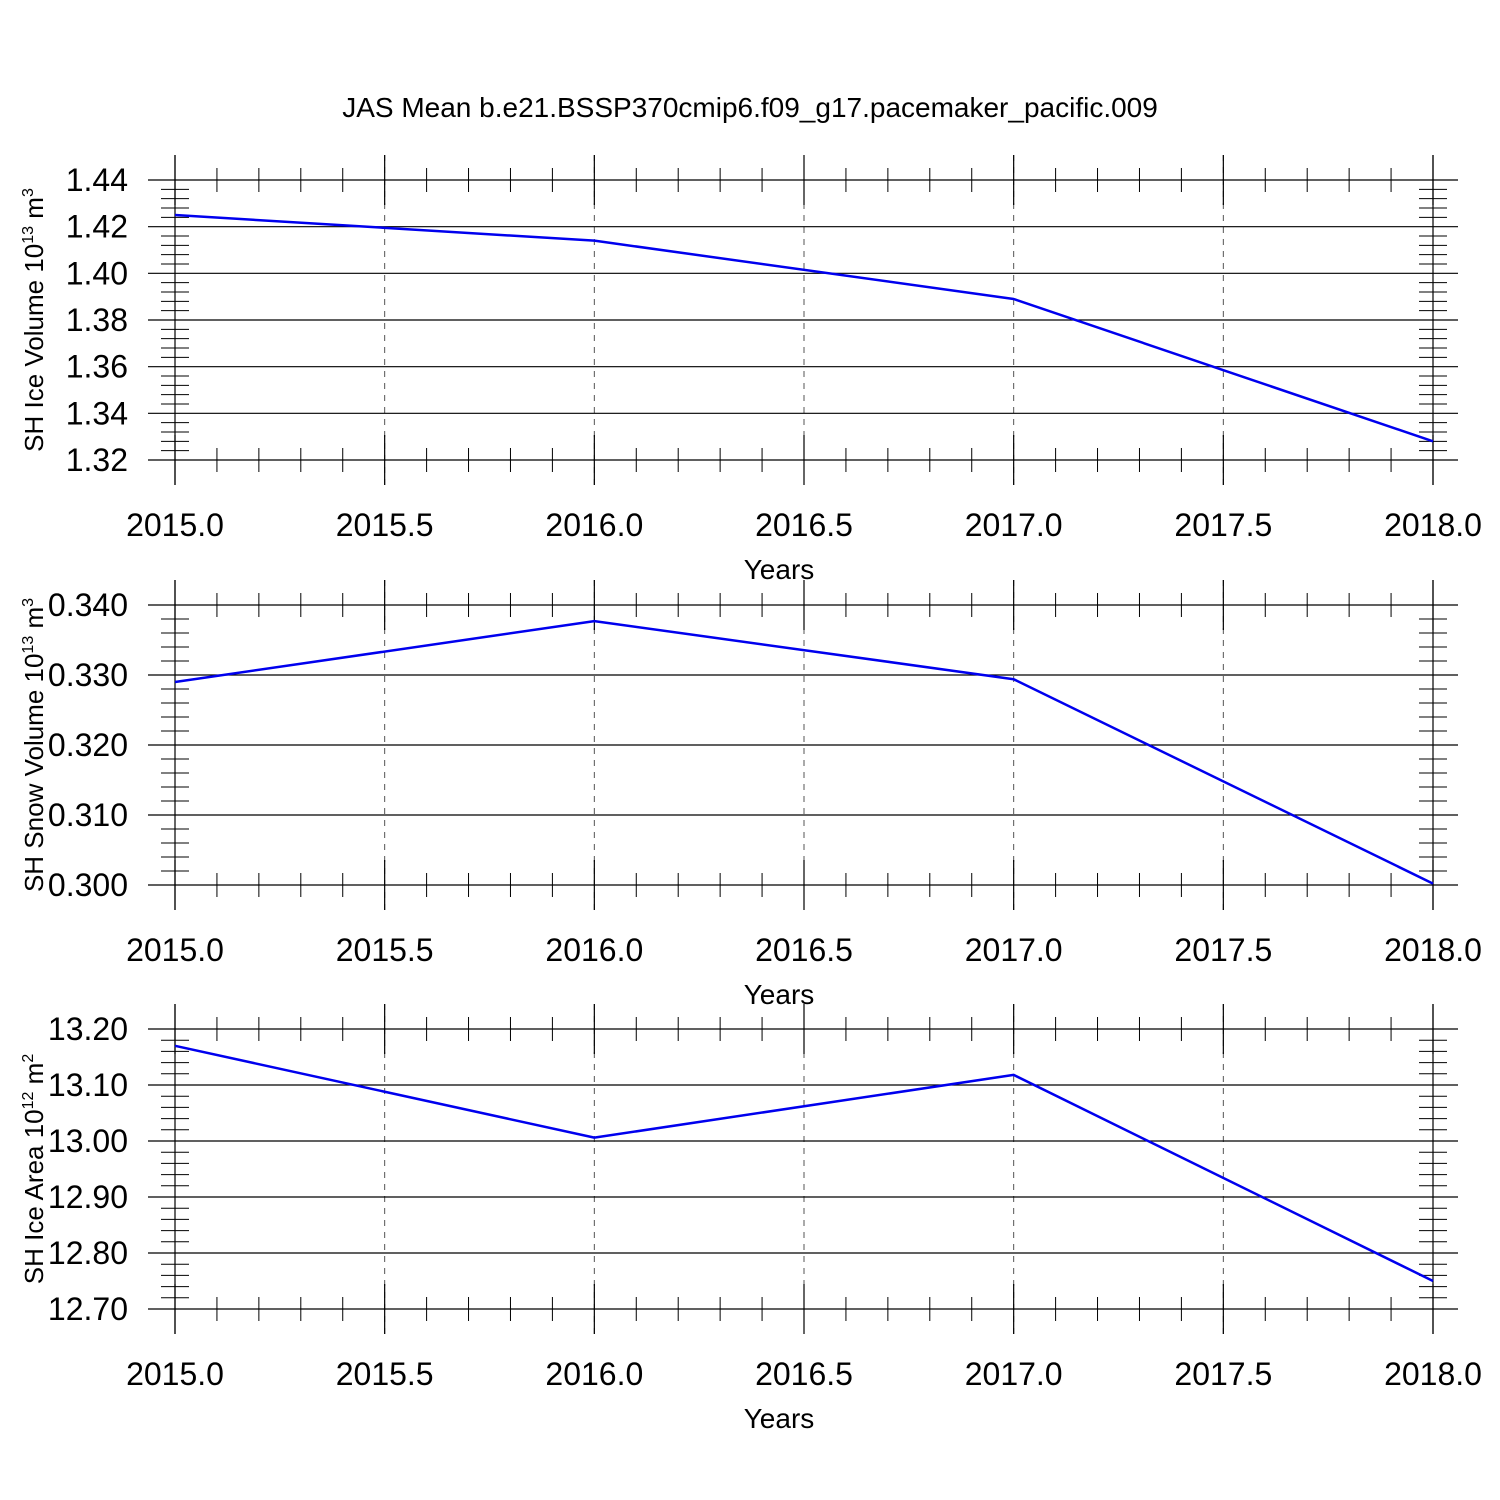 The image size is (1500, 1500). I want to click on y-tick-label: 1.40, so click(97, 273).